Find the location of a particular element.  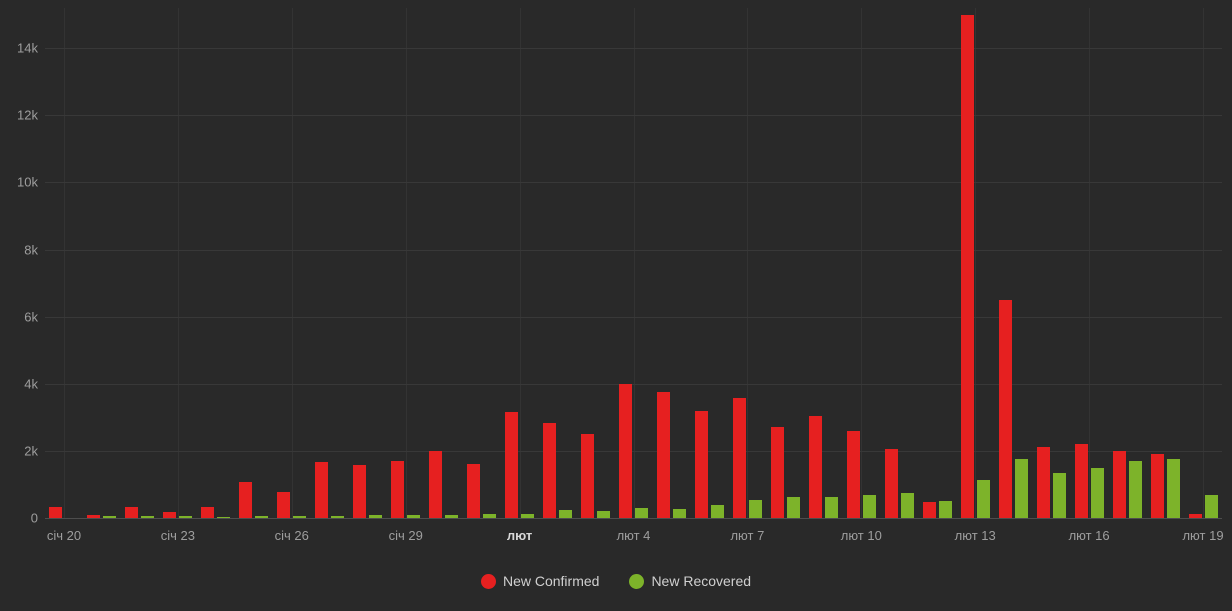

y-axis-label: 4k is located at coordinates (31, 384).